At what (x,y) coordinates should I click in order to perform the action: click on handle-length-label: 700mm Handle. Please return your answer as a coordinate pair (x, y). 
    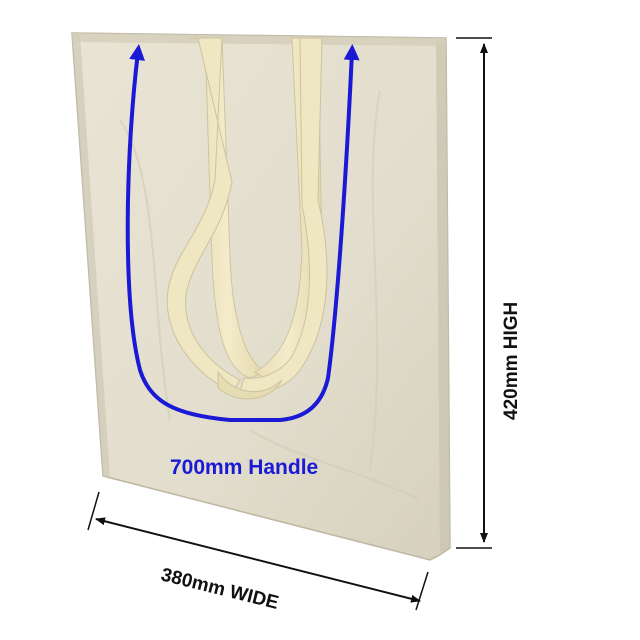
    Looking at the image, I should click on (244, 467).